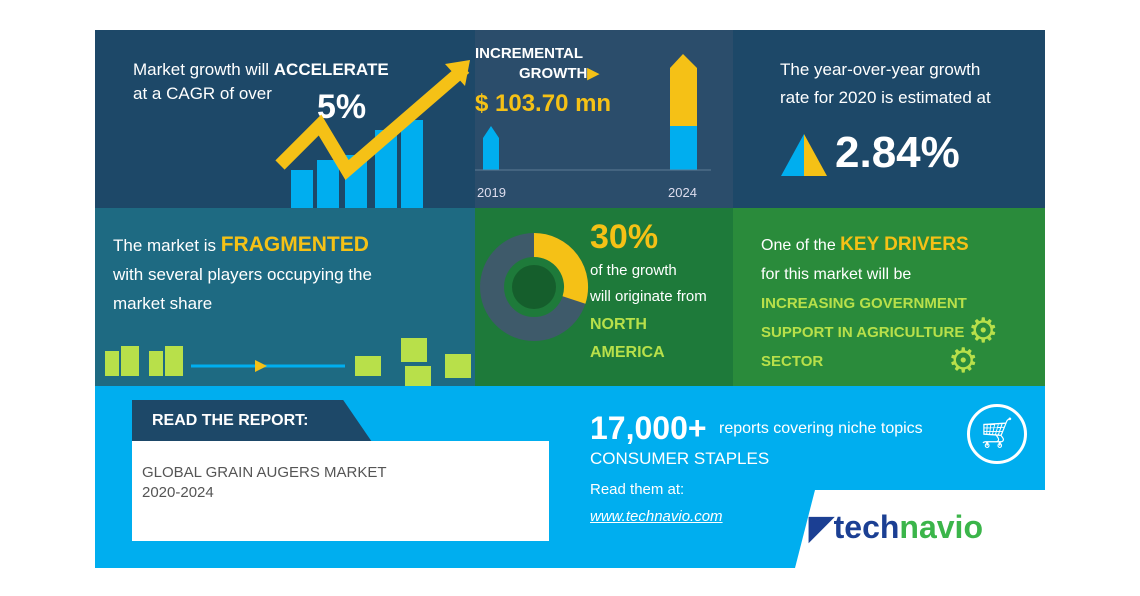 The image size is (1140, 596). I want to click on bar-2019, so click(491, 148).